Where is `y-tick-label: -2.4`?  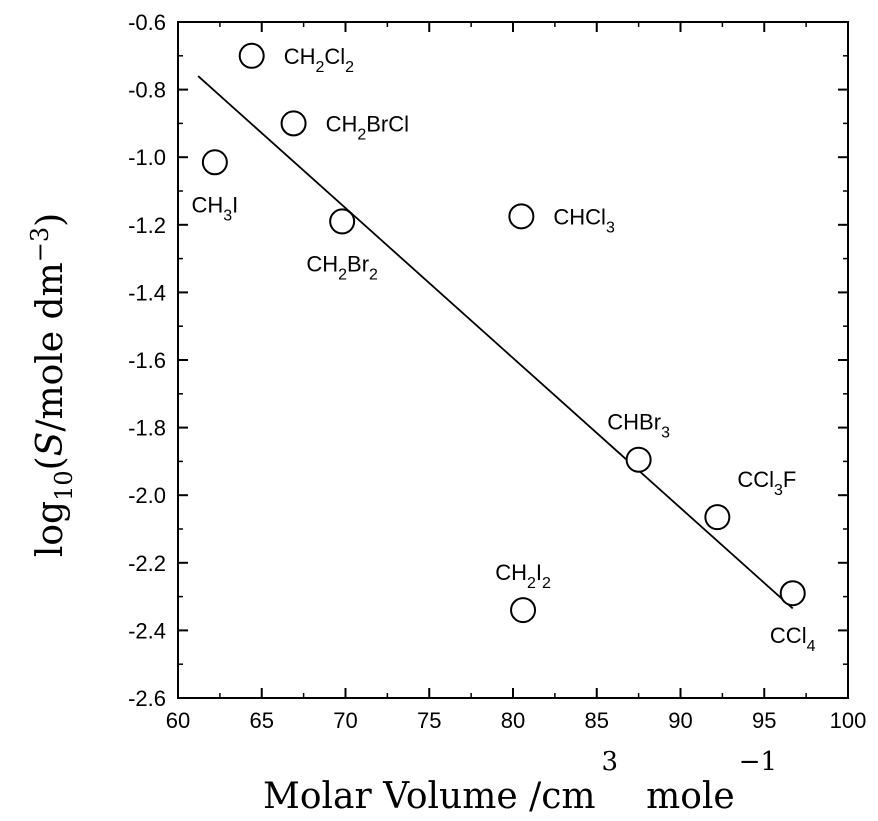 y-tick-label: -2.4 is located at coordinates (147, 630).